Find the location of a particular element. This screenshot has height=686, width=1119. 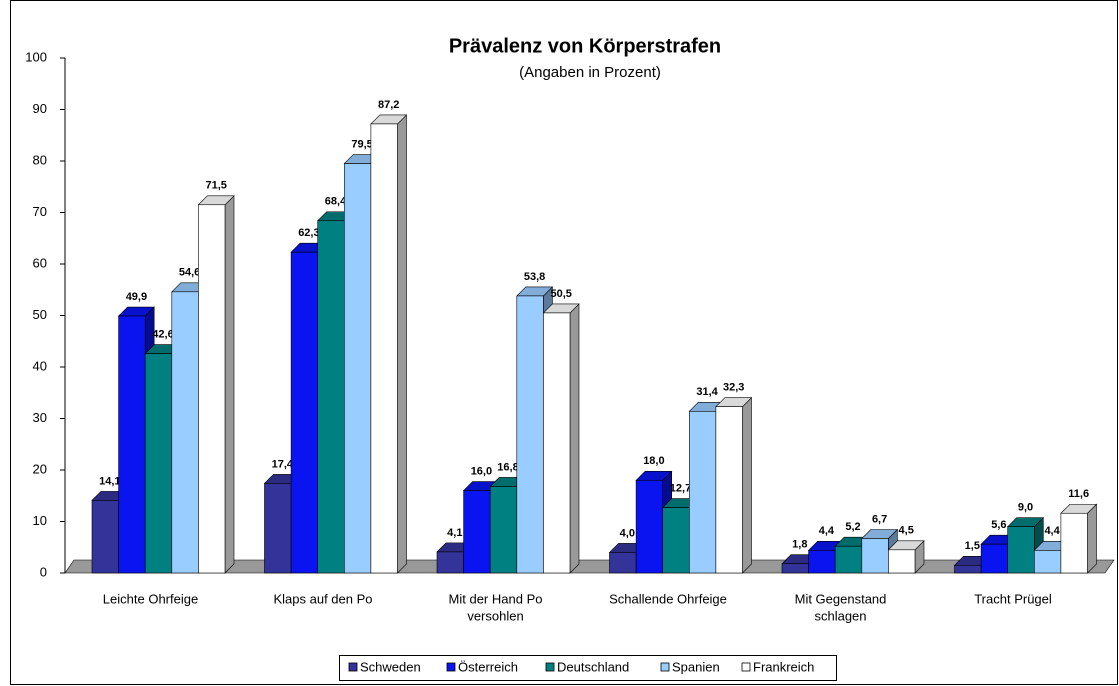

x-tick-label: Leichte Ohrfeige is located at coordinates (150, 598).